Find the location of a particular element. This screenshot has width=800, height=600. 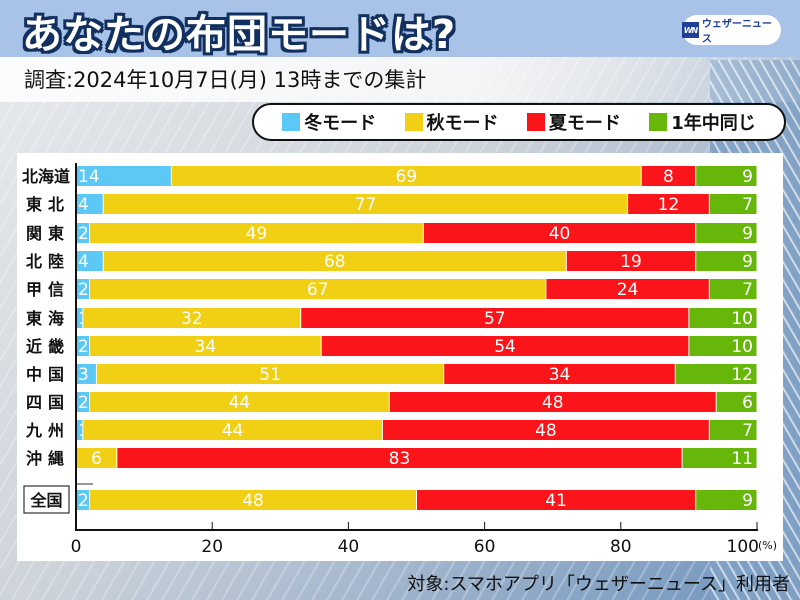

category-label: 関東 is located at coordinates (48, 233).